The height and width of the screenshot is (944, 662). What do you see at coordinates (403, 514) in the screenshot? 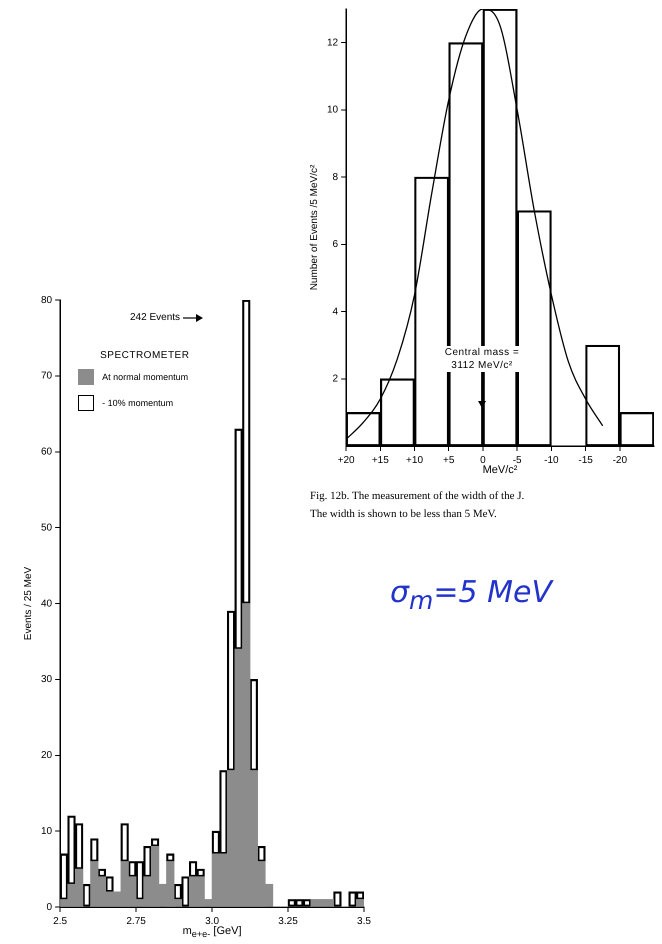
I see `annotation: The width is shown to be less than 5 MeV.` at bounding box center [403, 514].